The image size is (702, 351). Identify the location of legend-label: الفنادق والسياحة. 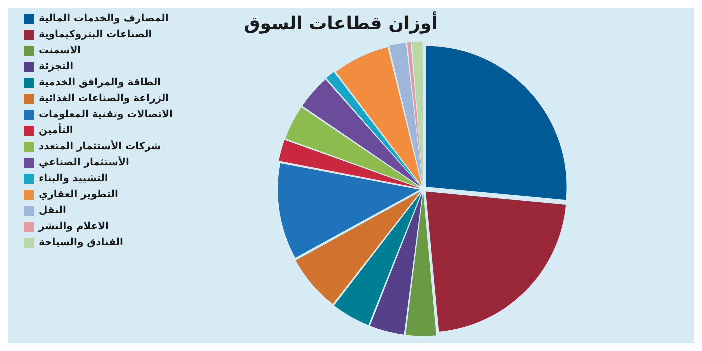
(81, 243).